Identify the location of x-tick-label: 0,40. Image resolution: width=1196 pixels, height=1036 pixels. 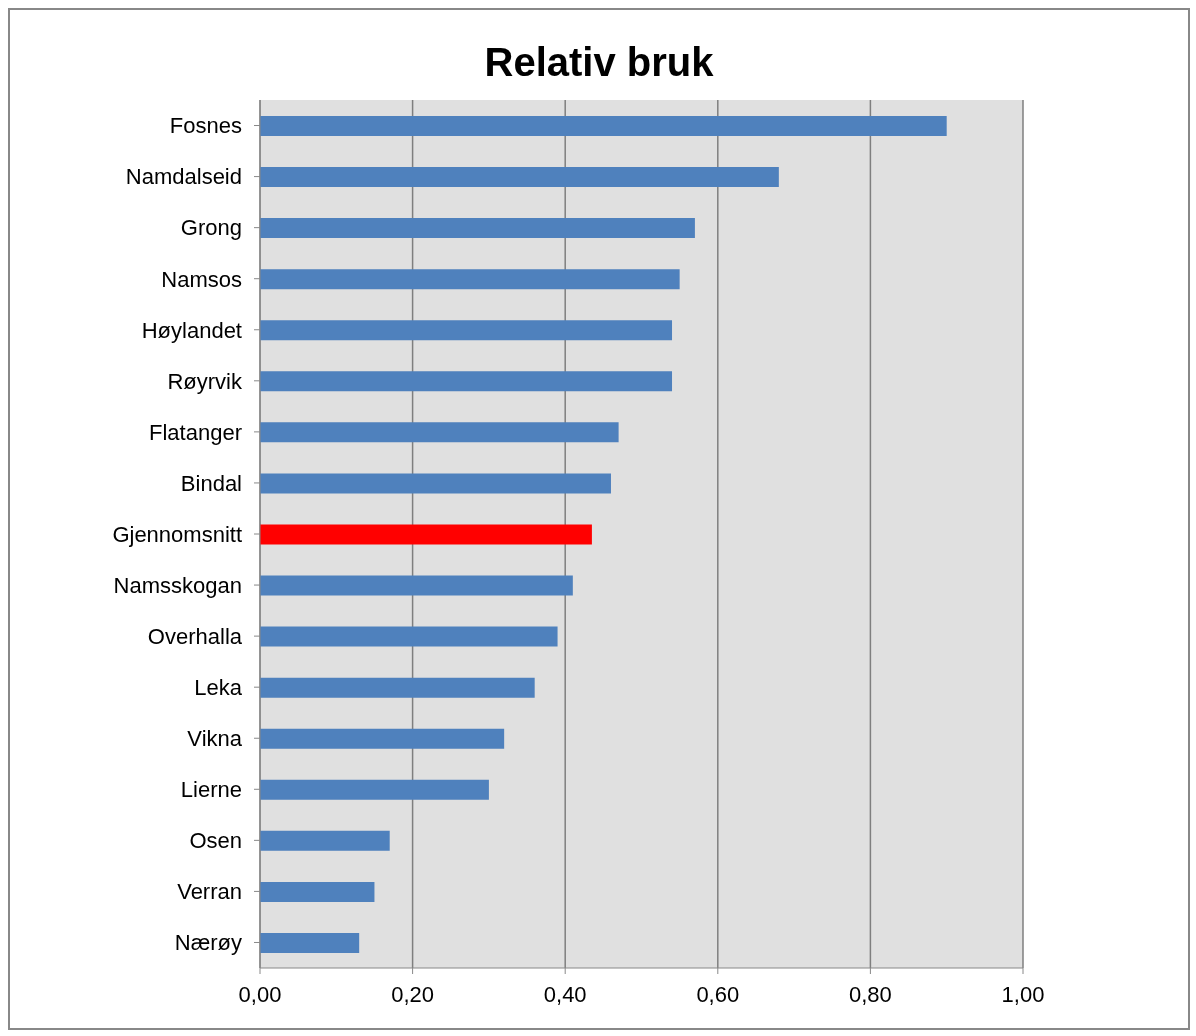
(565, 994).